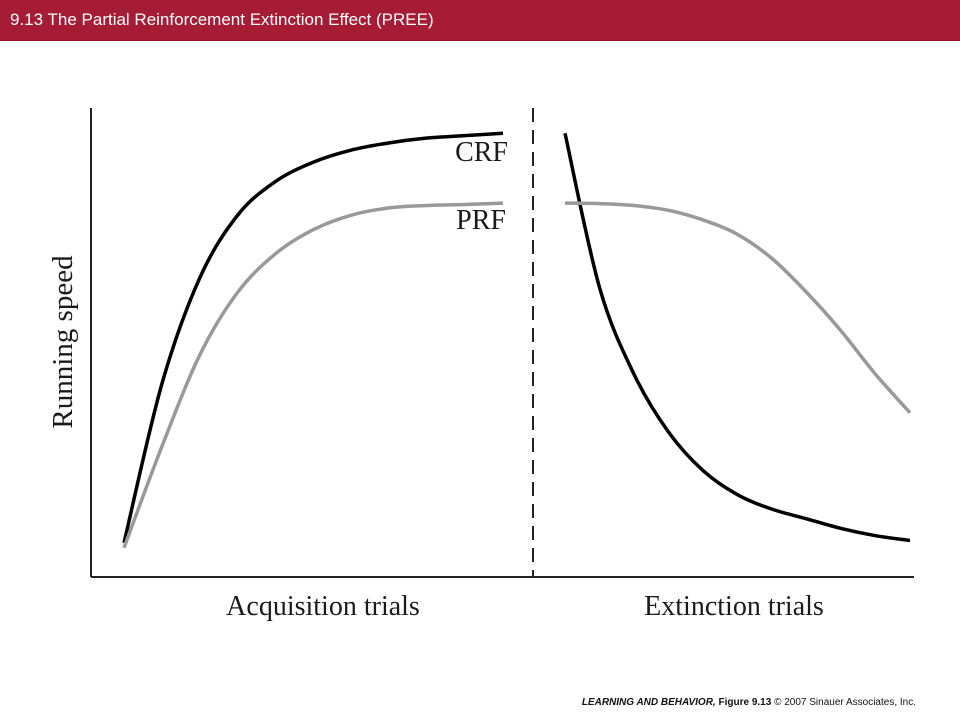  I want to click on series-line-prf-extinction, so click(738, 307).